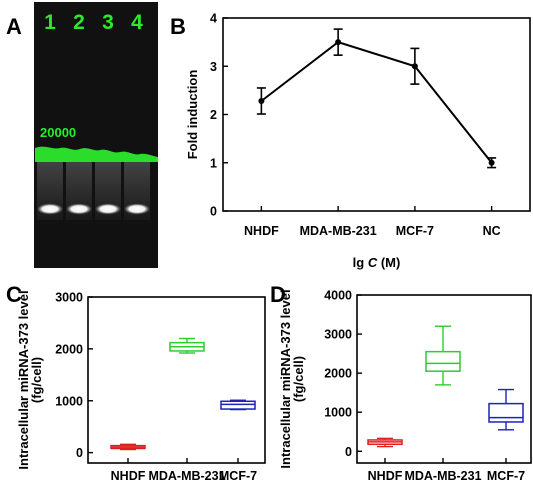  I want to click on chart-b-point-nc, so click(491, 162).